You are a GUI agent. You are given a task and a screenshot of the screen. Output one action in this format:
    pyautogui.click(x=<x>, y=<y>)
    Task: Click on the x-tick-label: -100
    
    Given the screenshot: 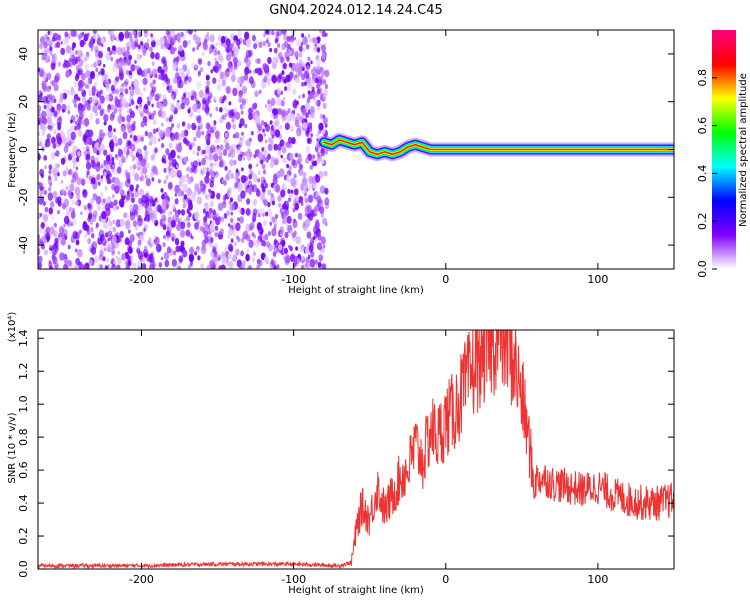 What is the action you would take?
    pyautogui.click(x=293, y=579)
    